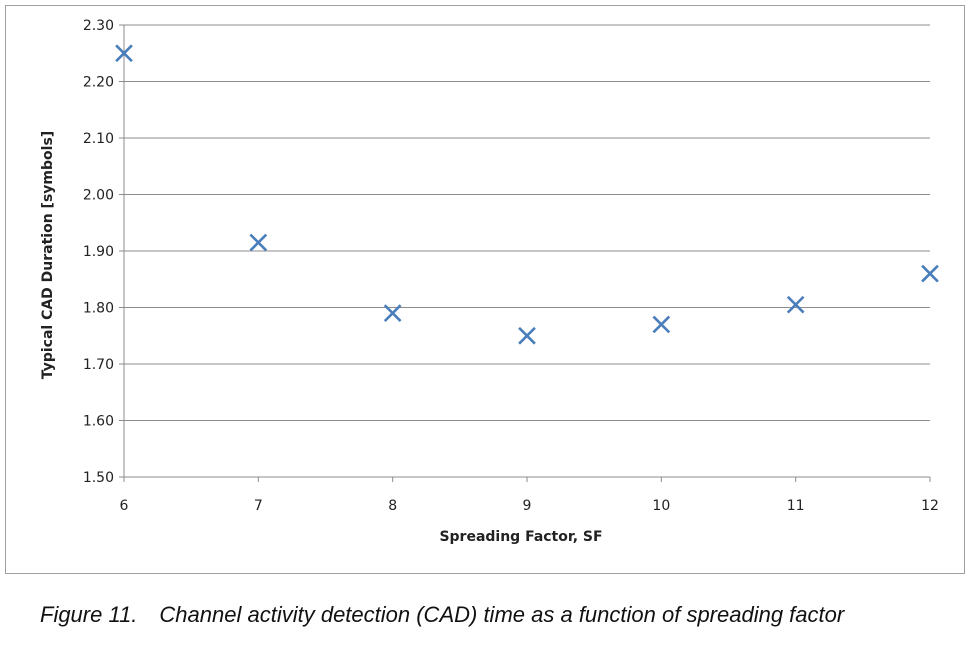 The image size is (972, 648). What do you see at coordinates (98, 309) in the screenshot?
I see `y-tick-label: 1.80` at bounding box center [98, 309].